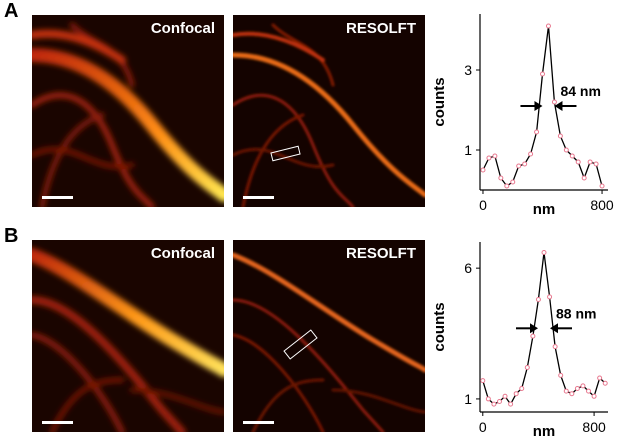 Image resolution: width=617 pixels, height=439 pixels. Describe the element at coordinates (576, 313) in the screenshot. I see `fwhm-annotation: 88 nm` at that location.